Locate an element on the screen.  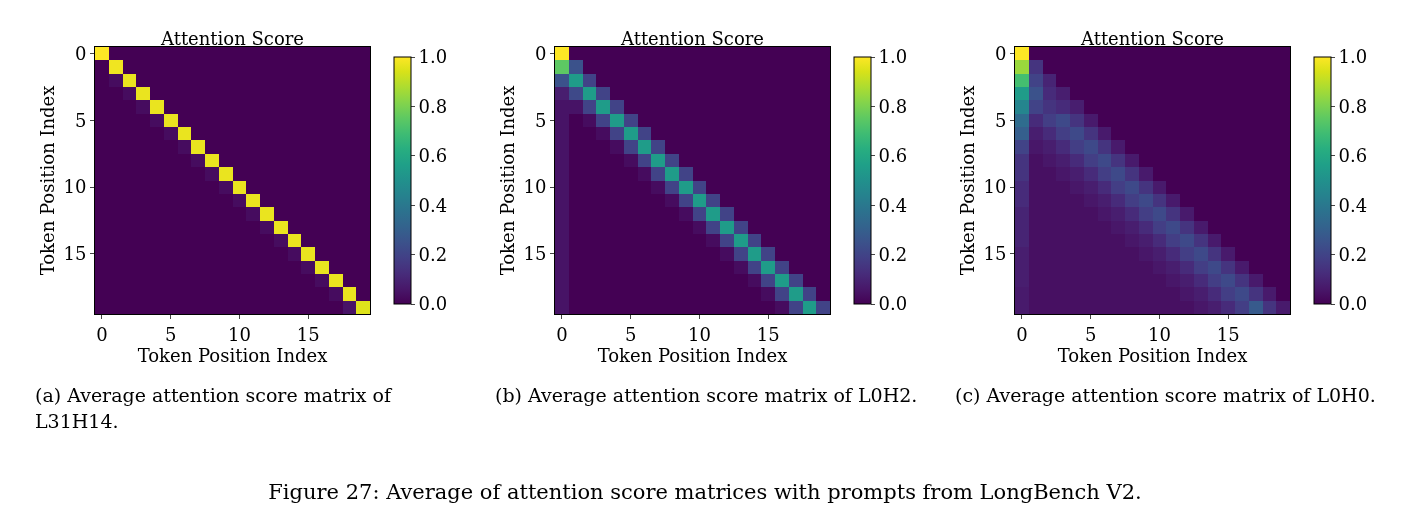
text: (c) Average attention score matrix of L0H0. is located at coordinates (1166, 395).